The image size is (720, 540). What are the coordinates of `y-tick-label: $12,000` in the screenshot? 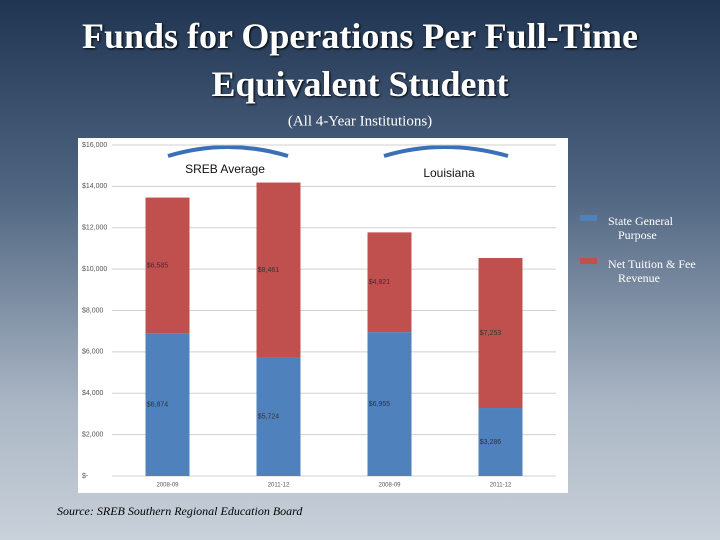 It's located at (94, 228).